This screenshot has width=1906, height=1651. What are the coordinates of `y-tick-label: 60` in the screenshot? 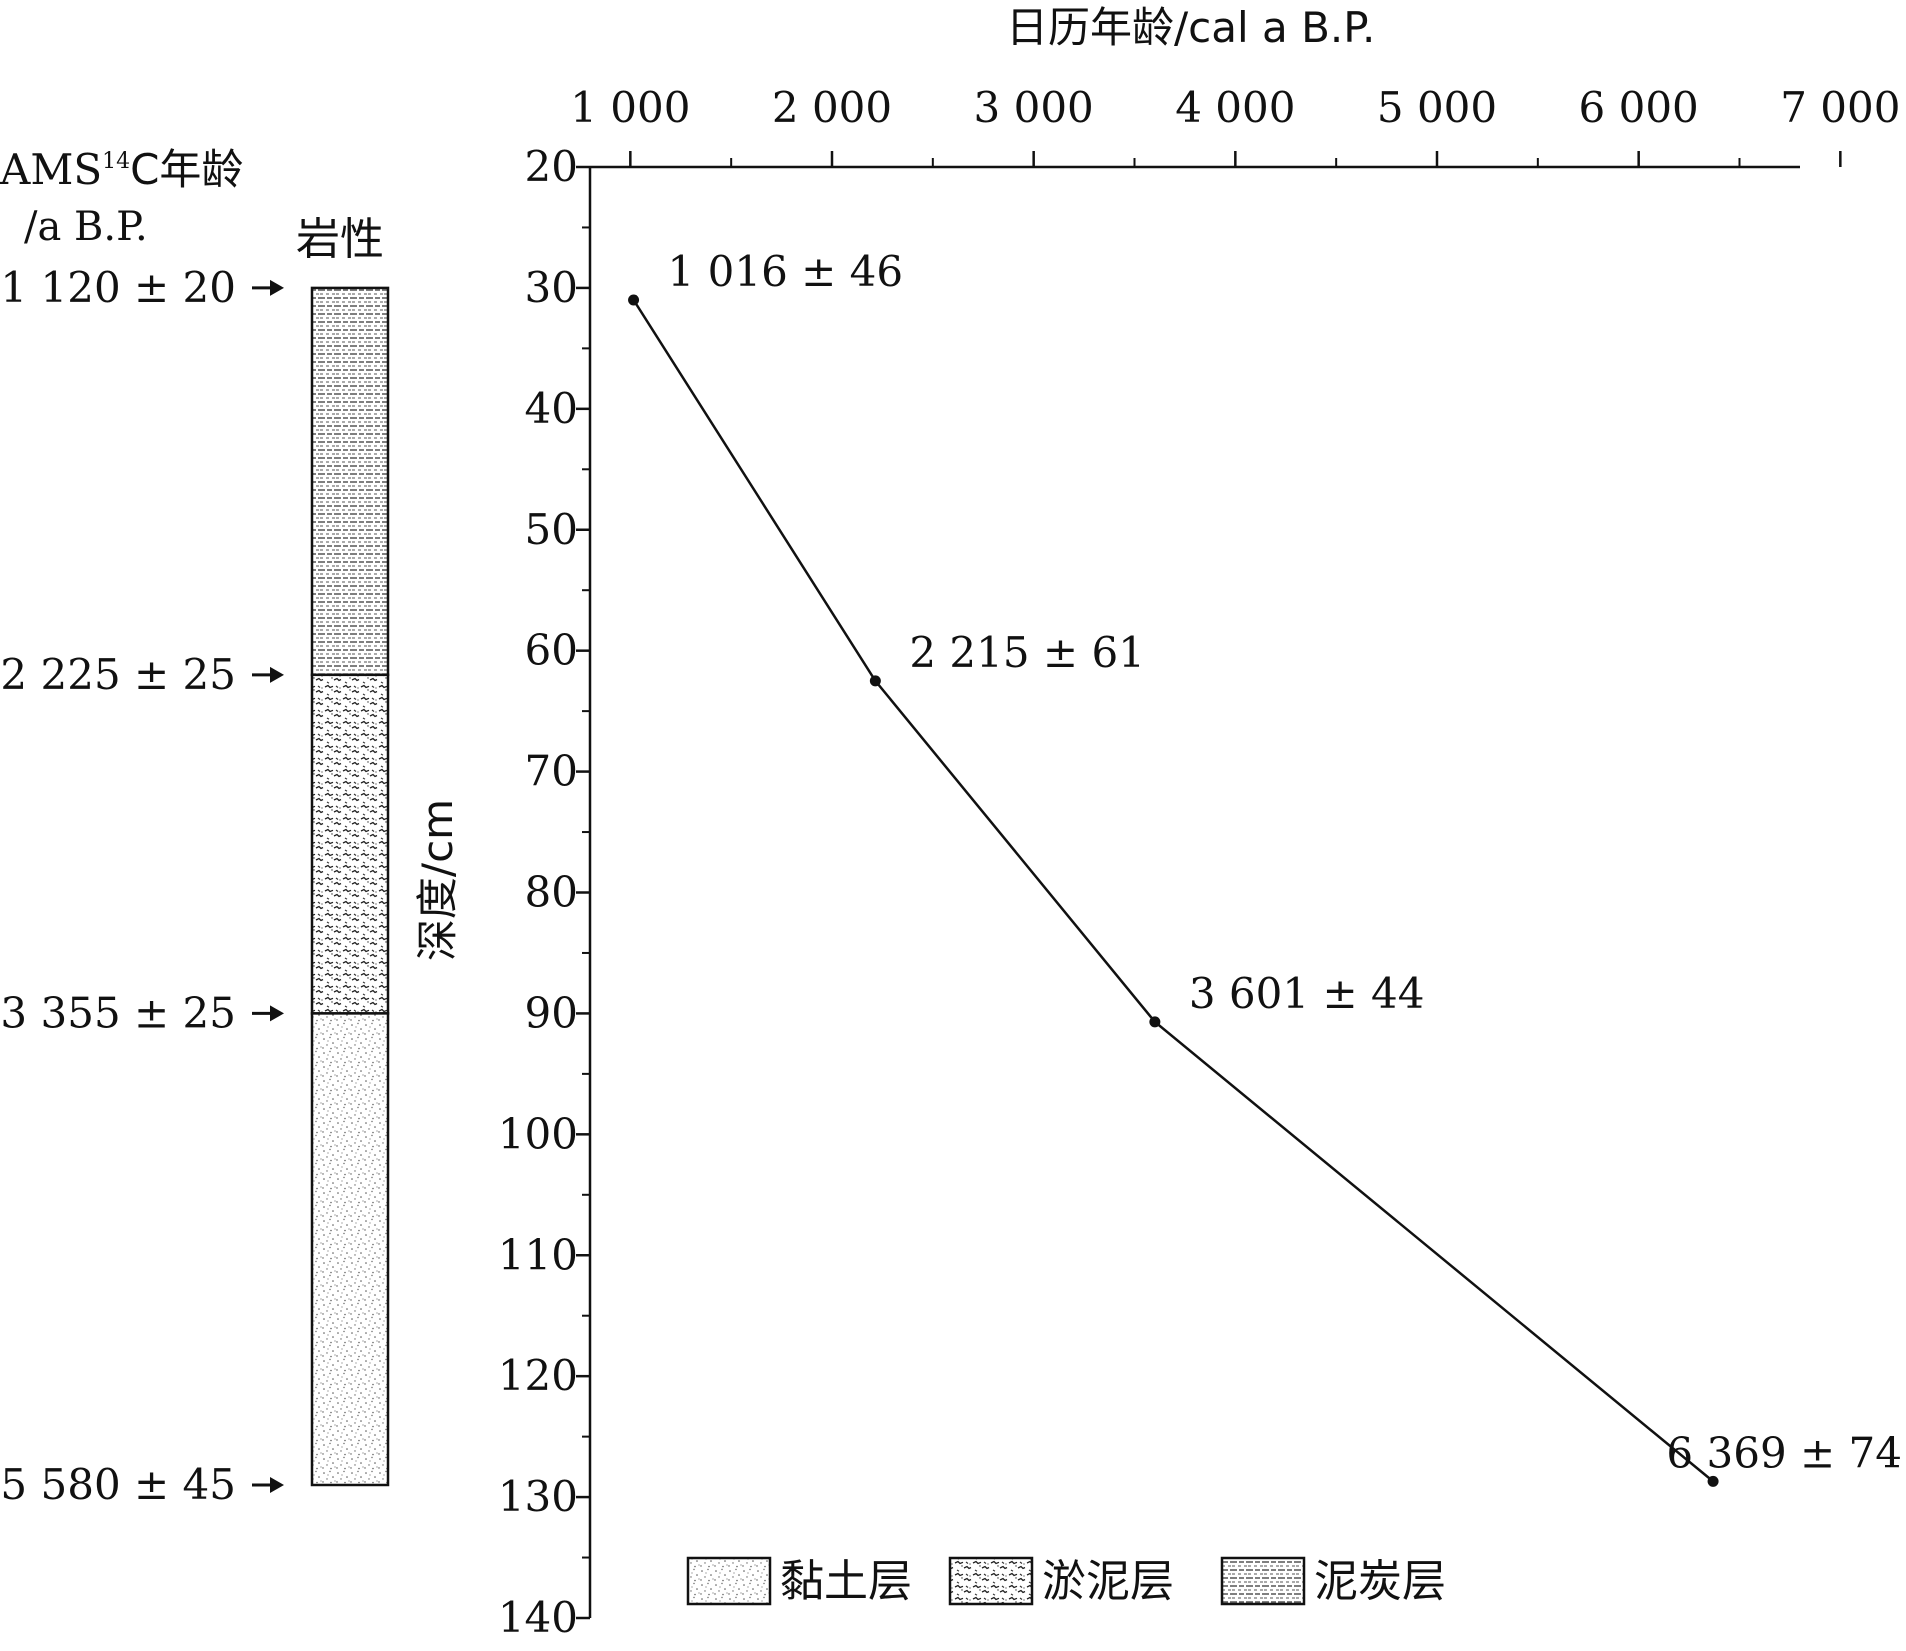 It's located at (551, 650).